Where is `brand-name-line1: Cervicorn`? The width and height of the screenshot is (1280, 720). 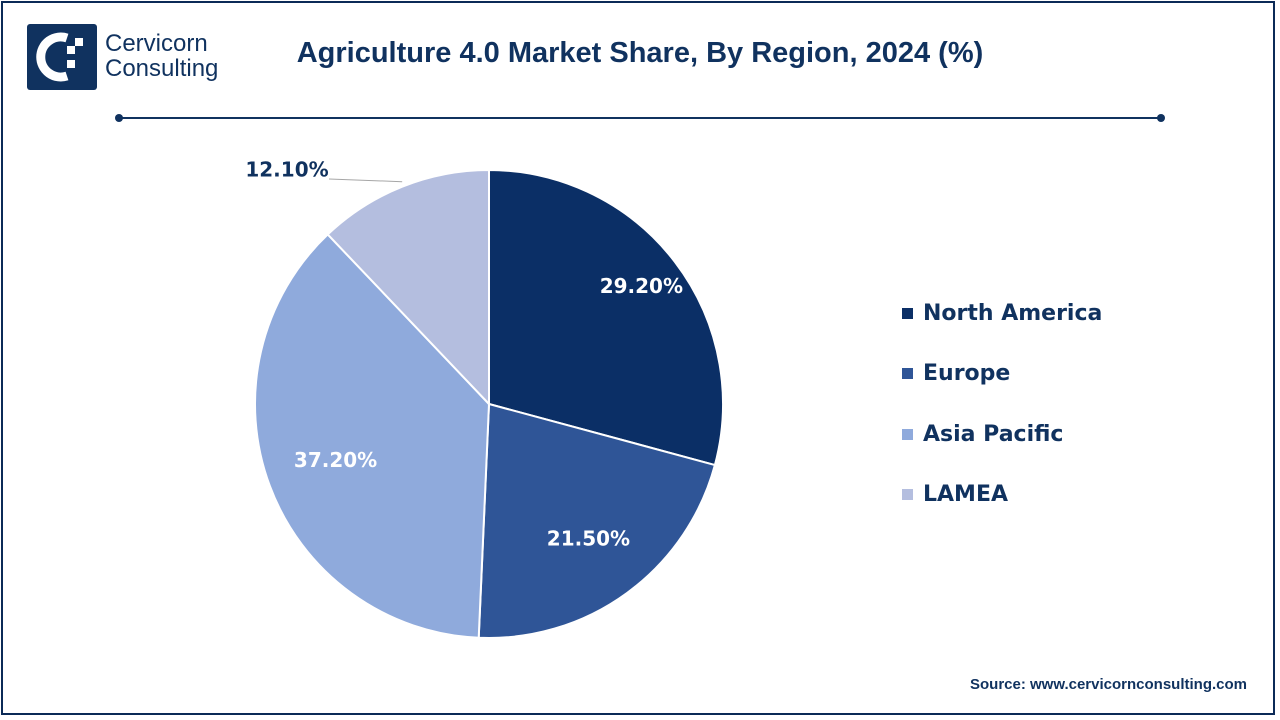 brand-name-line1: Cervicorn is located at coordinates (156, 43).